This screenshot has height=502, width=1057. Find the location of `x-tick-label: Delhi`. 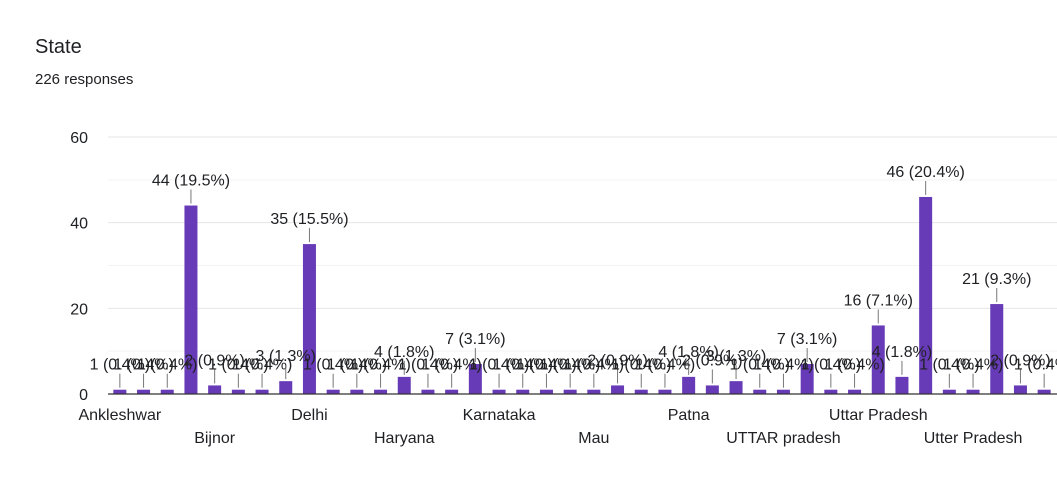

x-tick-label: Delhi is located at coordinates (309, 415).